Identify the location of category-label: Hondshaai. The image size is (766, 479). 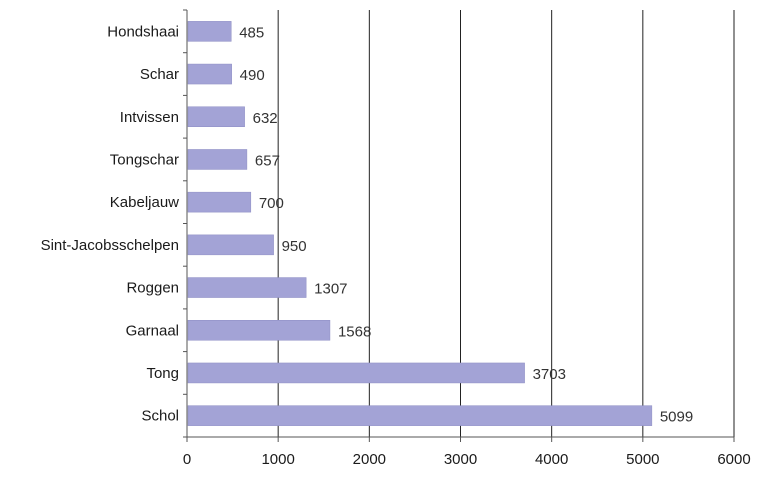
(143, 31).